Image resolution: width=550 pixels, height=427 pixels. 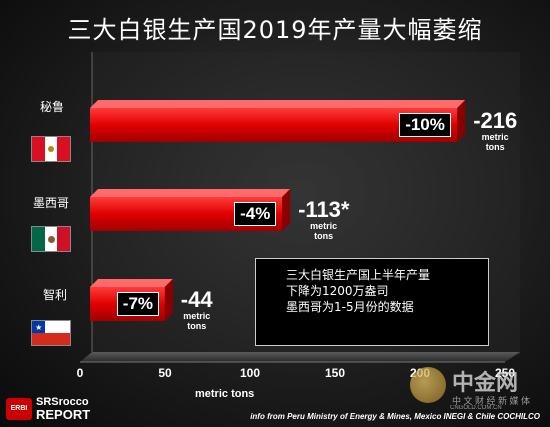 What do you see at coordinates (358, 275) in the screenshot?
I see `note-line-1: 三大白银生产国上半年产量` at bounding box center [358, 275].